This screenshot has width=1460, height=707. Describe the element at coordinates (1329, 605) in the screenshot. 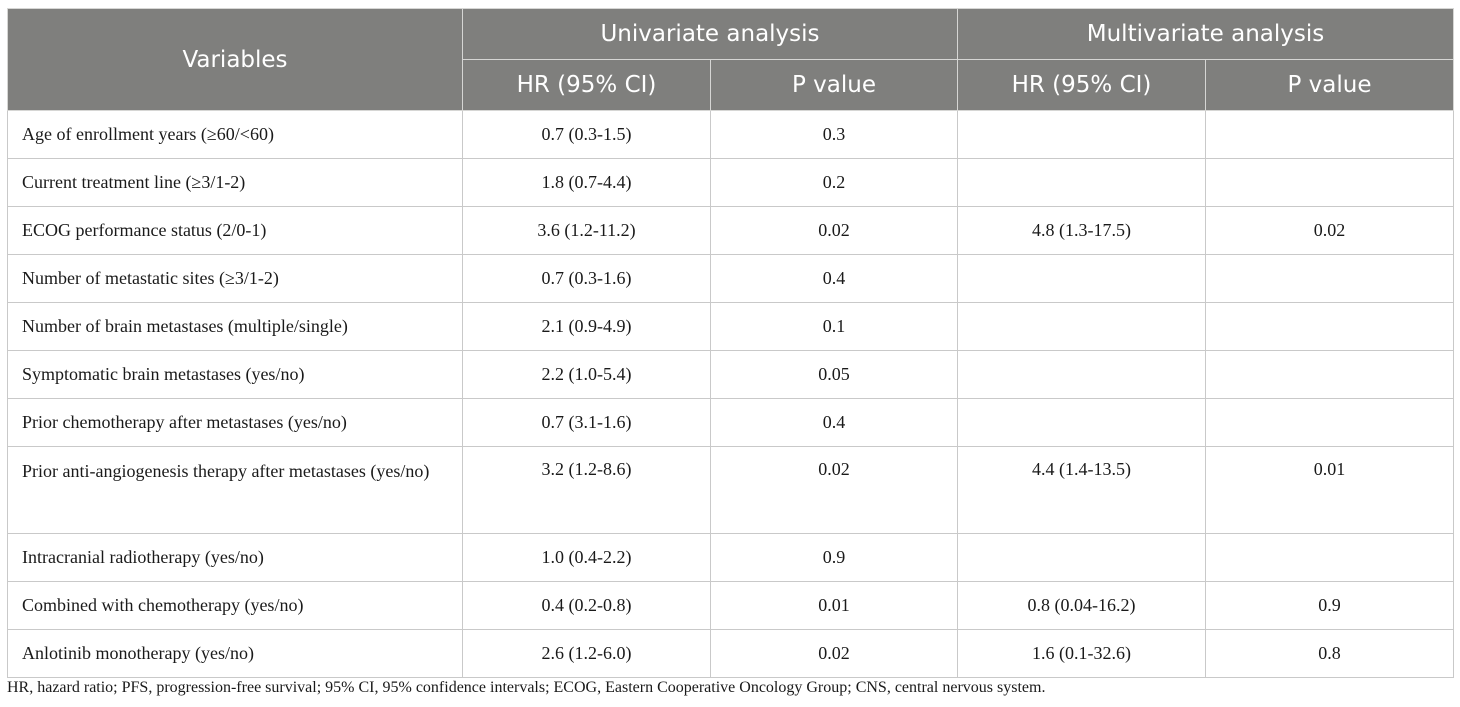

I see `cell-multi-p: 0.9` at that location.